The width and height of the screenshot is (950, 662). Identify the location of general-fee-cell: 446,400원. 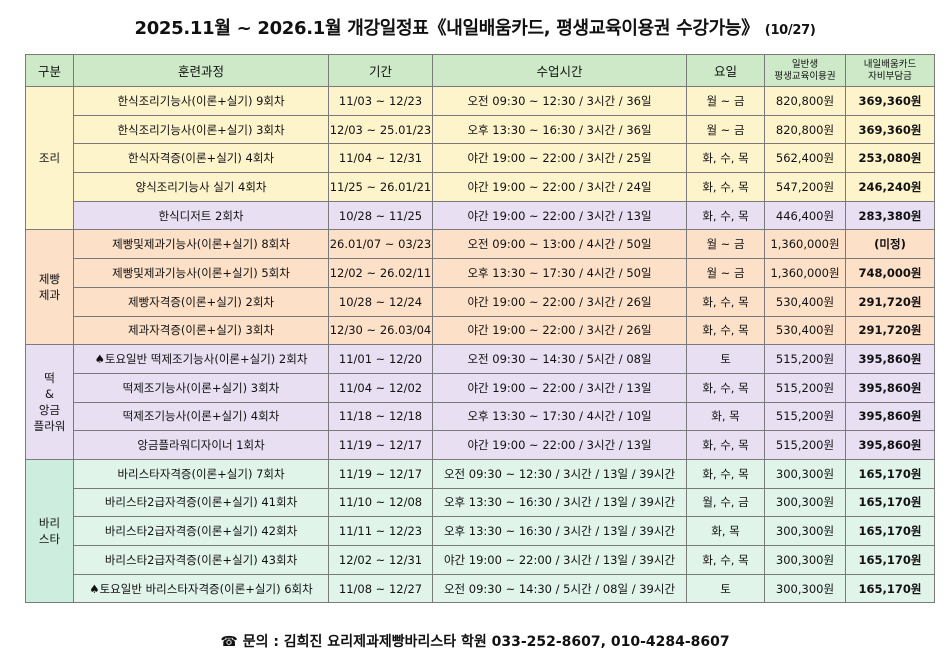
(805, 215).